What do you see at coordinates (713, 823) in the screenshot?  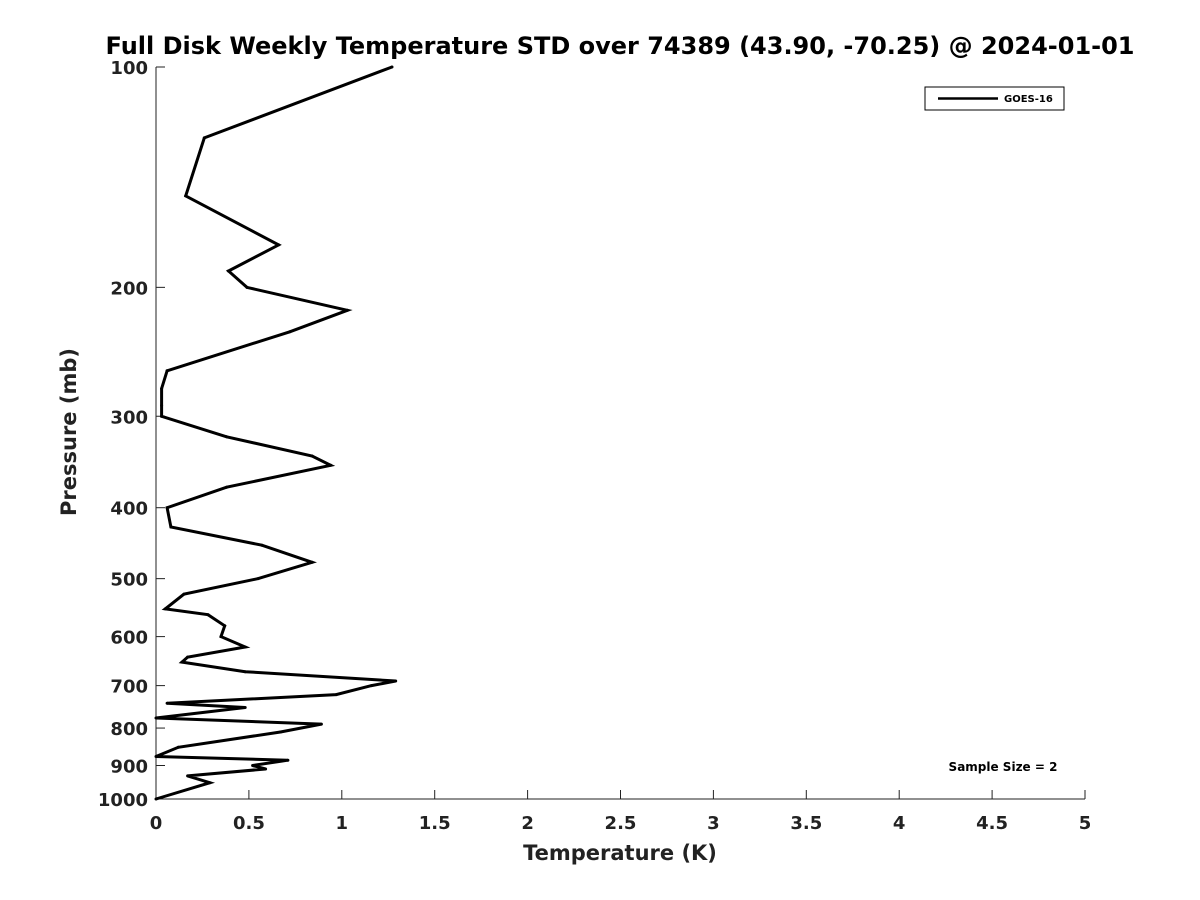 I see `x-tick-label: 3` at bounding box center [713, 823].